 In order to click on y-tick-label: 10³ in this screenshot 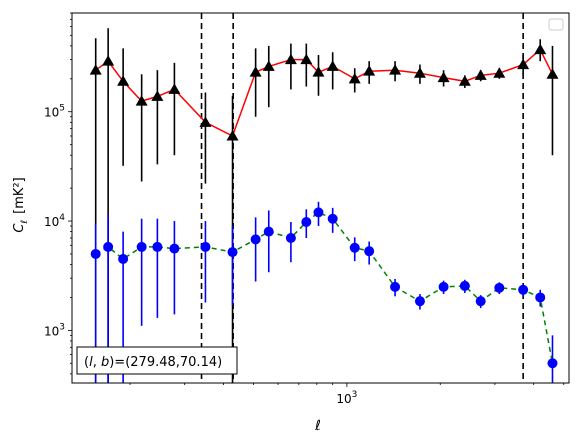, I will do `click(54, 330)`.